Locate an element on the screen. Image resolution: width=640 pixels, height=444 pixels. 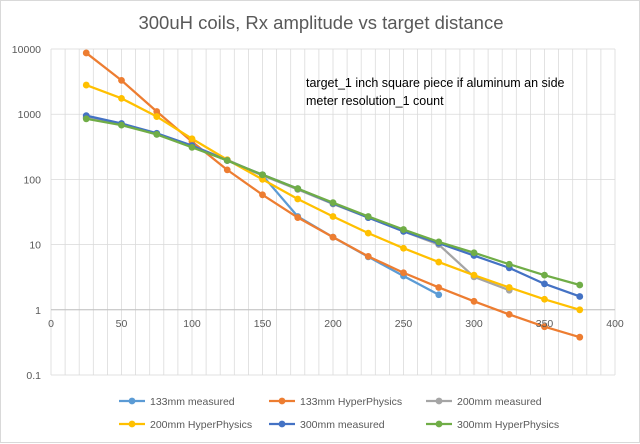
x-tick-label: 50 is located at coordinates (122, 324).